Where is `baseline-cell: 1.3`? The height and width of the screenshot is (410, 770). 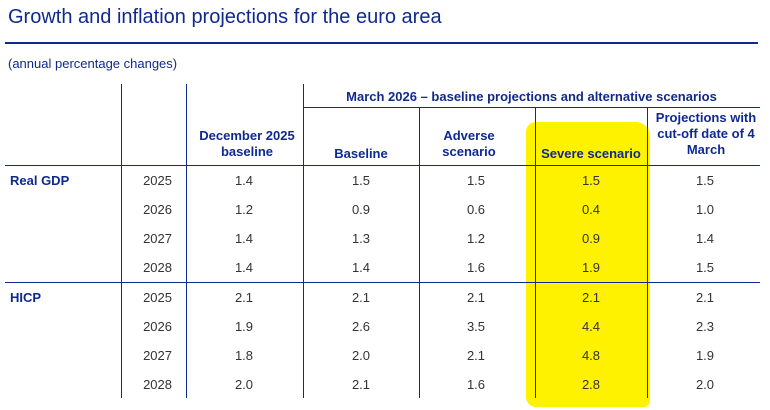 baseline-cell: 1.3 is located at coordinates (361, 238).